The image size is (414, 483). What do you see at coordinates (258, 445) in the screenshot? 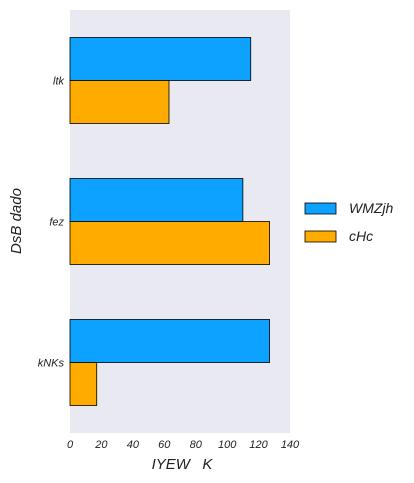
I see `x-tick-label: 120` at bounding box center [258, 445].